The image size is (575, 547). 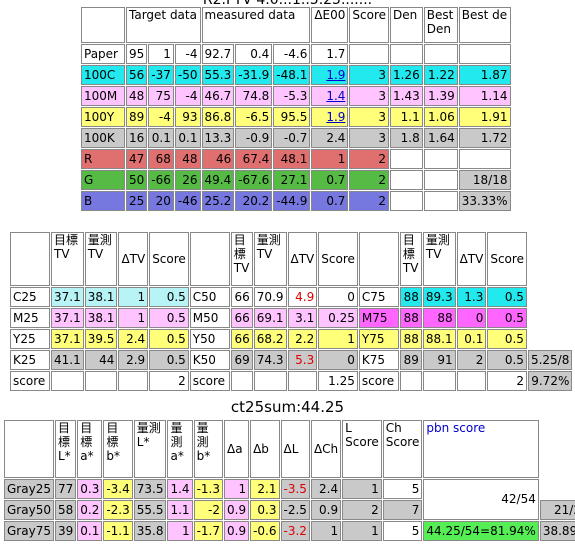 What do you see at coordinates (254, 180) in the screenshot?
I see `cell: -67.6` at bounding box center [254, 180].